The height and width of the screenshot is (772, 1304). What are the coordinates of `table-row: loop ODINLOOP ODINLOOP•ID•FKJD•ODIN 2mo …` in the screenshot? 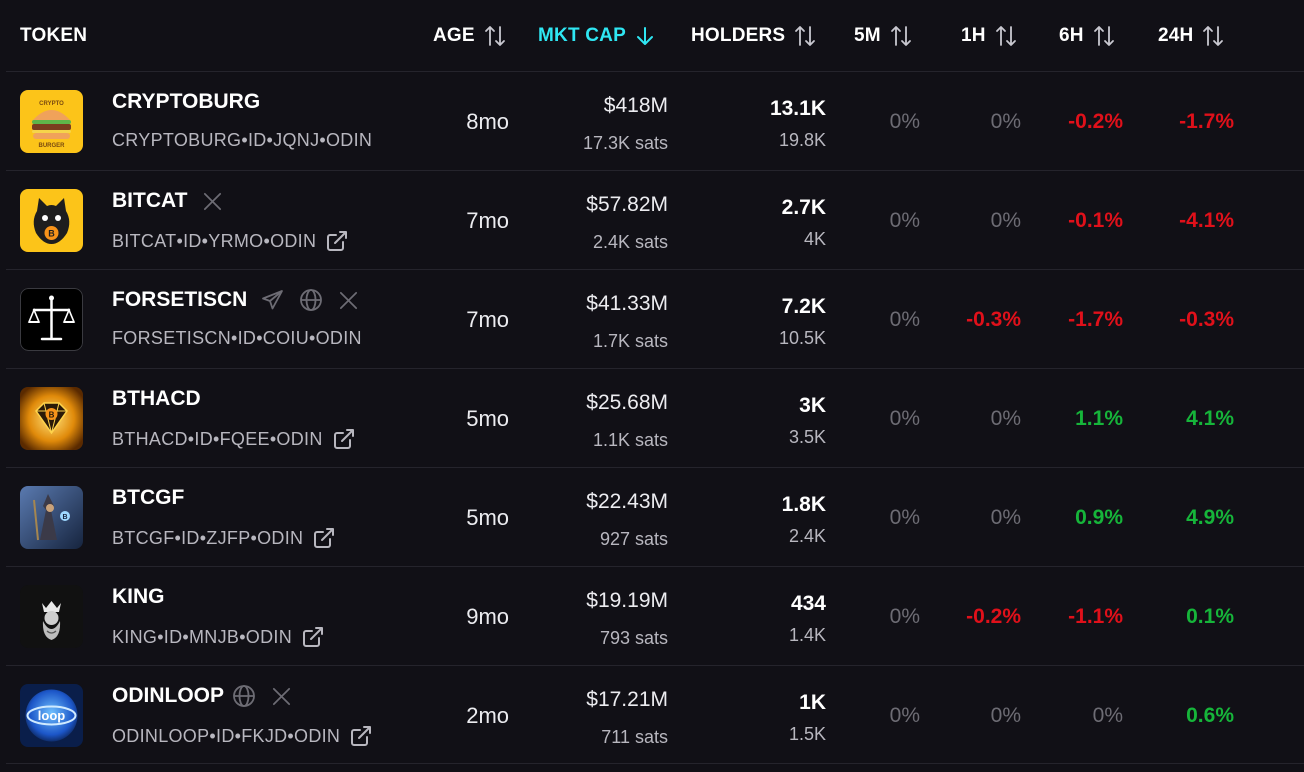 It's located at (655, 714).